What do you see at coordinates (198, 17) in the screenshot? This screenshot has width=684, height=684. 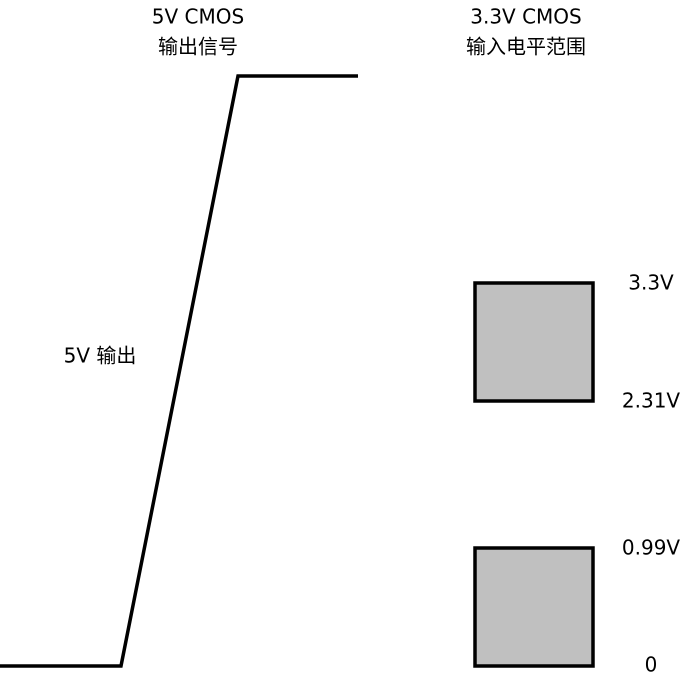 I see `output-title: 5V CMOS` at bounding box center [198, 17].